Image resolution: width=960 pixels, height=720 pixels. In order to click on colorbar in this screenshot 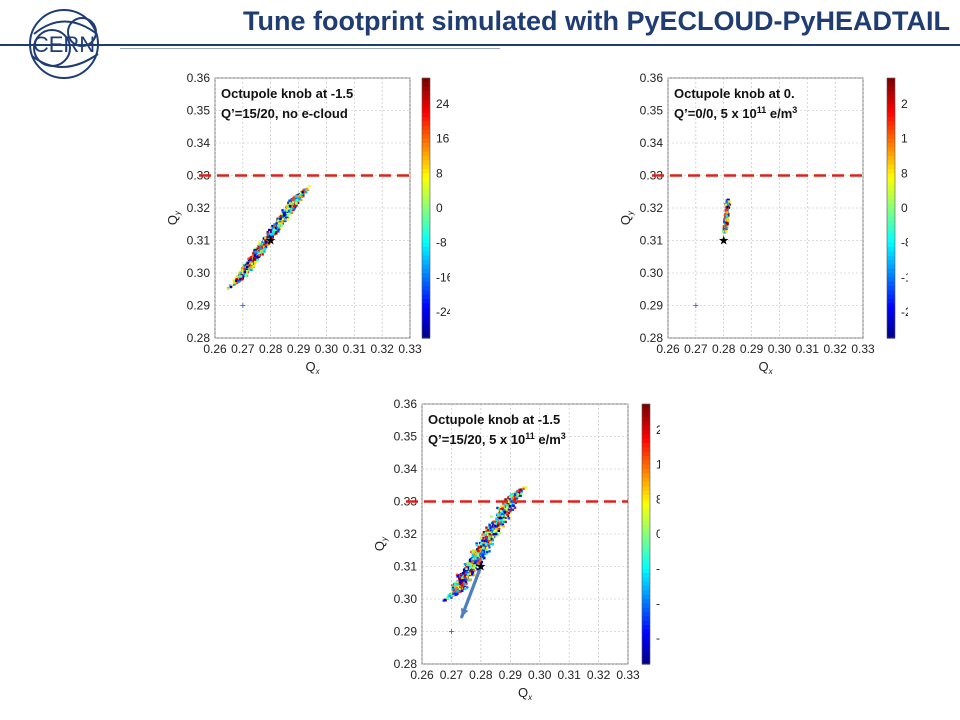, I will do `click(426, 208)`.